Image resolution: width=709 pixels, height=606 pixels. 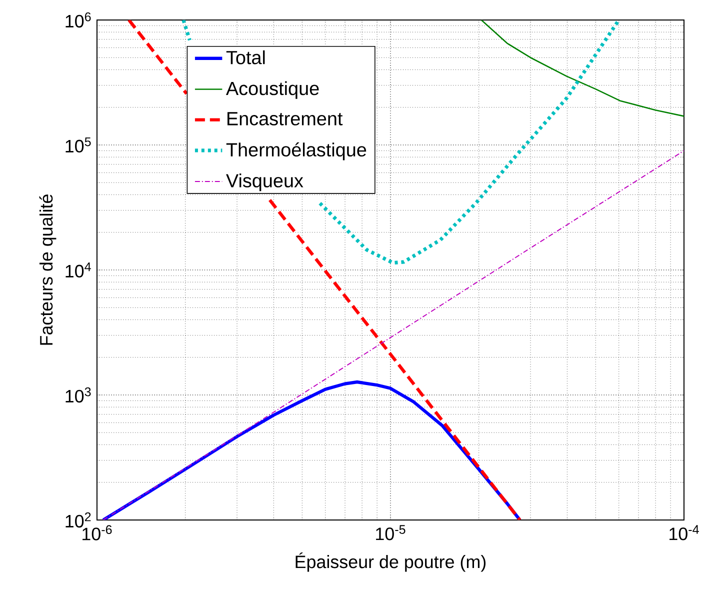 I want to click on legend-label: Encastrement, so click(x=285, y=119).